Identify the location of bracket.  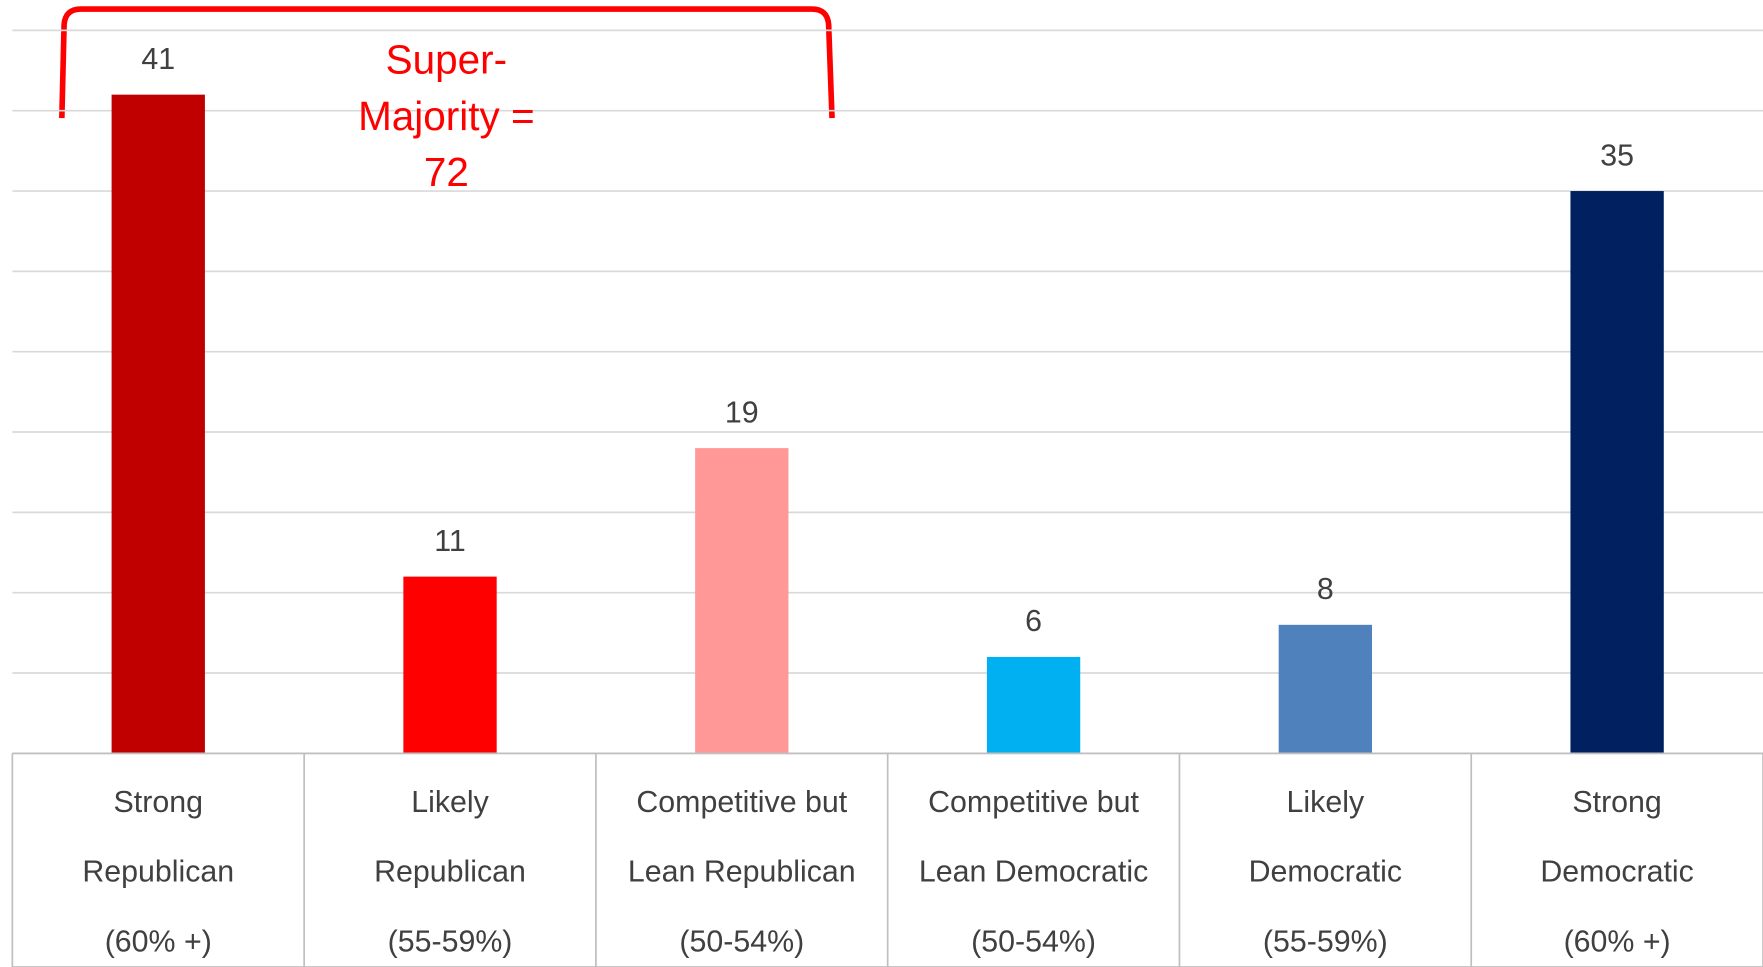
(447, 62).